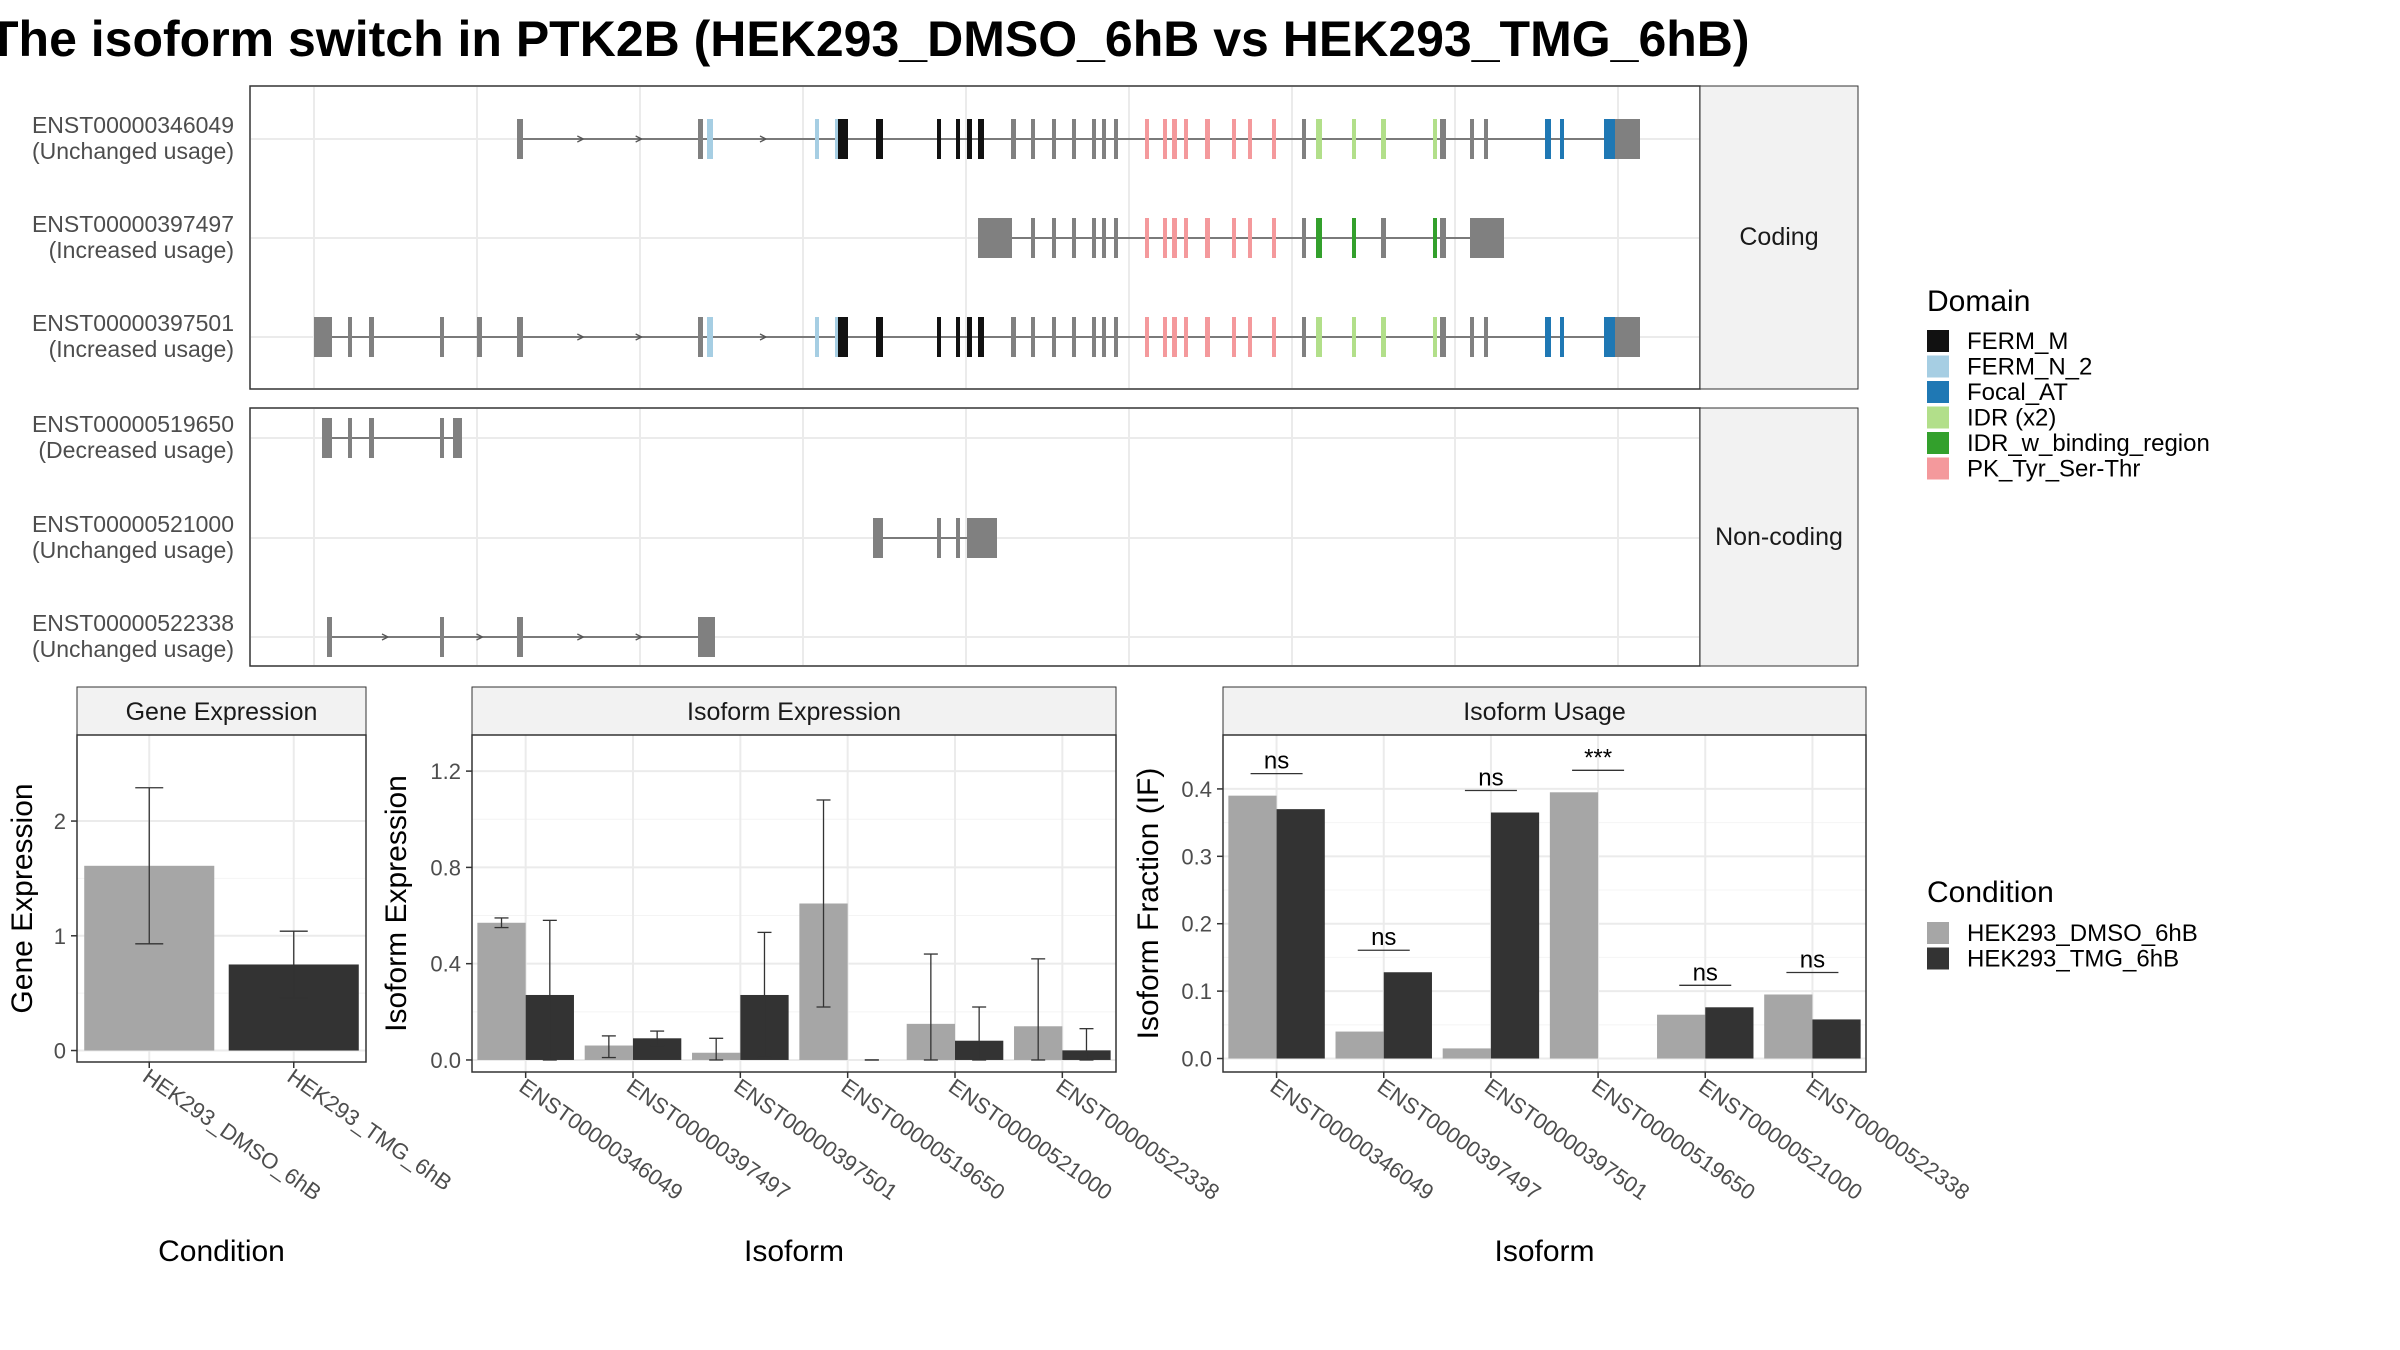  What do you see at coordinates (1779, 537) in the screenshot?
I see `noncoding-facet-label: Non-coding` at bounding box center [1779, 537].